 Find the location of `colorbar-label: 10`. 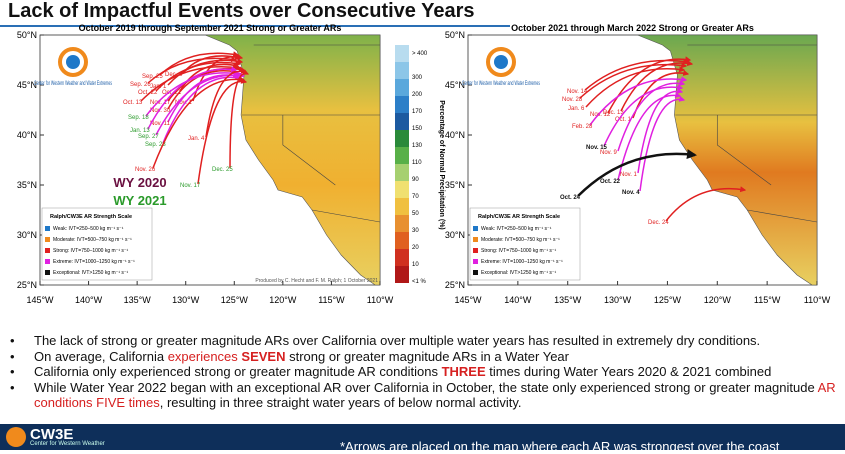

colorbar-label: 10 is located at coordinates (415, 265).